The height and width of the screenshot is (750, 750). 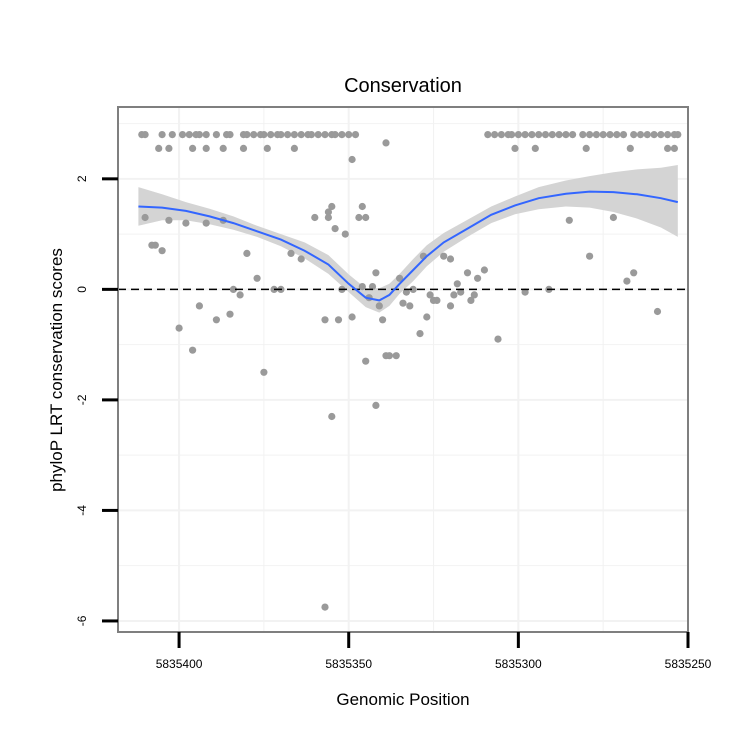 I want to click on x-tick-label: 5835400, so click(x=179, y=664).